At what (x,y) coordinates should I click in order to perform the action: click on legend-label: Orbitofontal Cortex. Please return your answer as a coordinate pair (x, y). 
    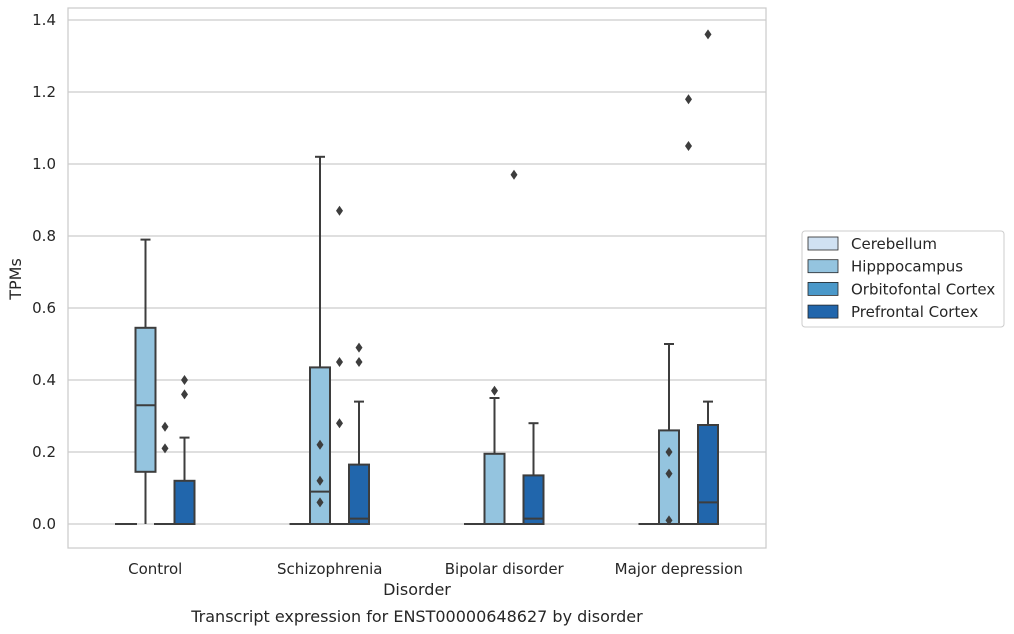
    Looking at the image, I should click on (923, 289).